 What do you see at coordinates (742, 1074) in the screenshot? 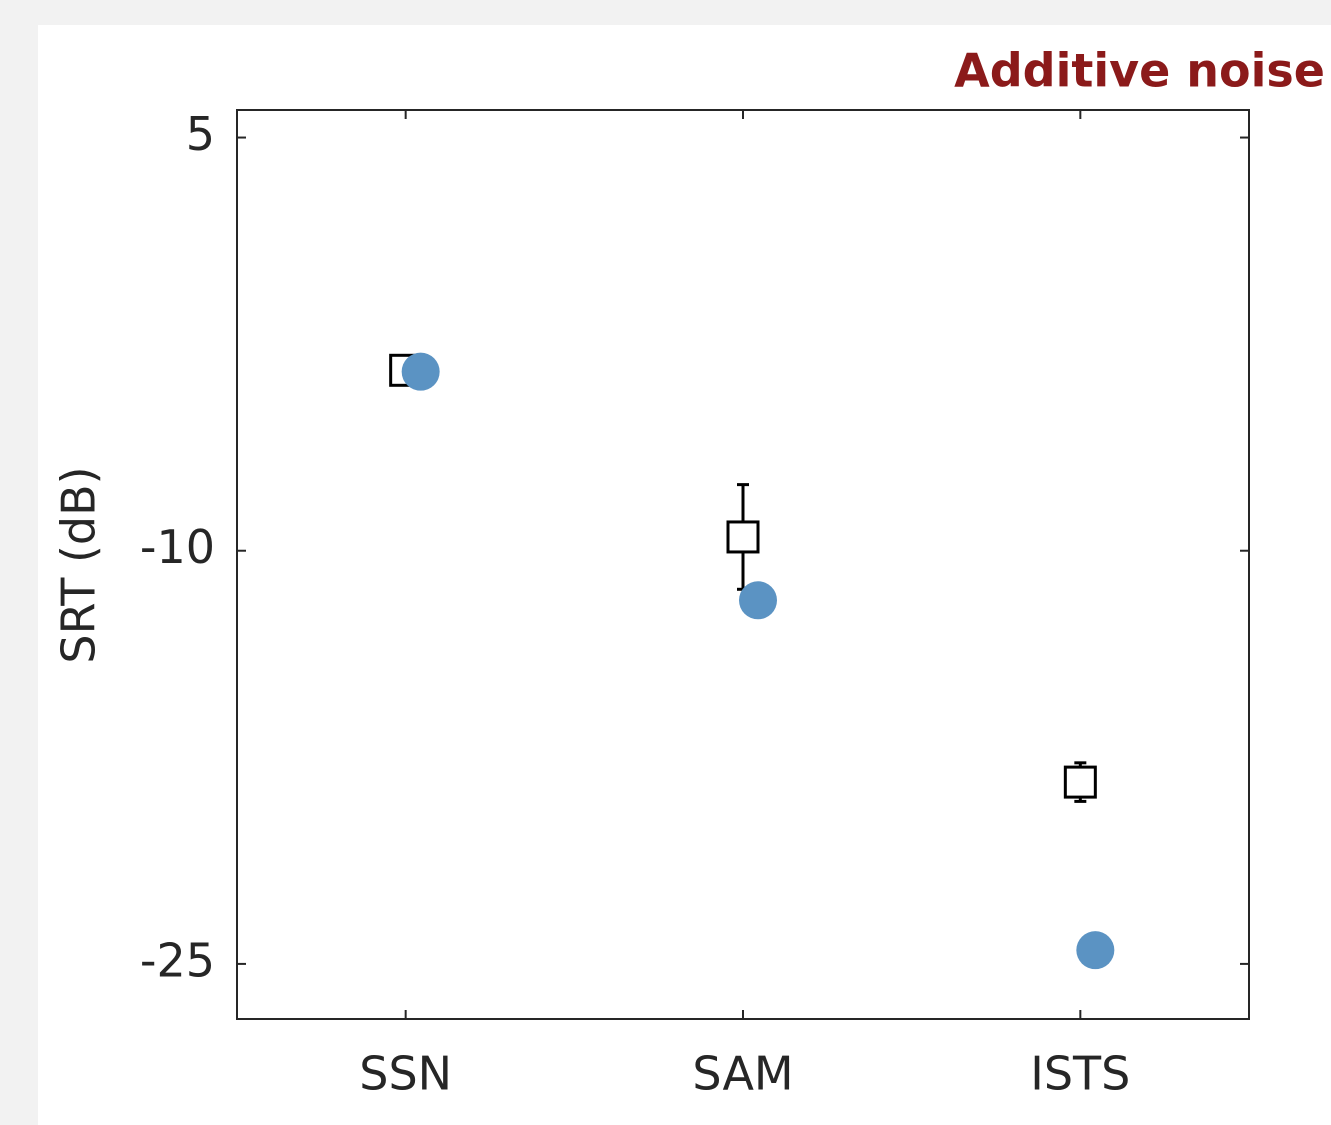
I see `x-tick-label: SAM` at bounding box center [742, 1074].